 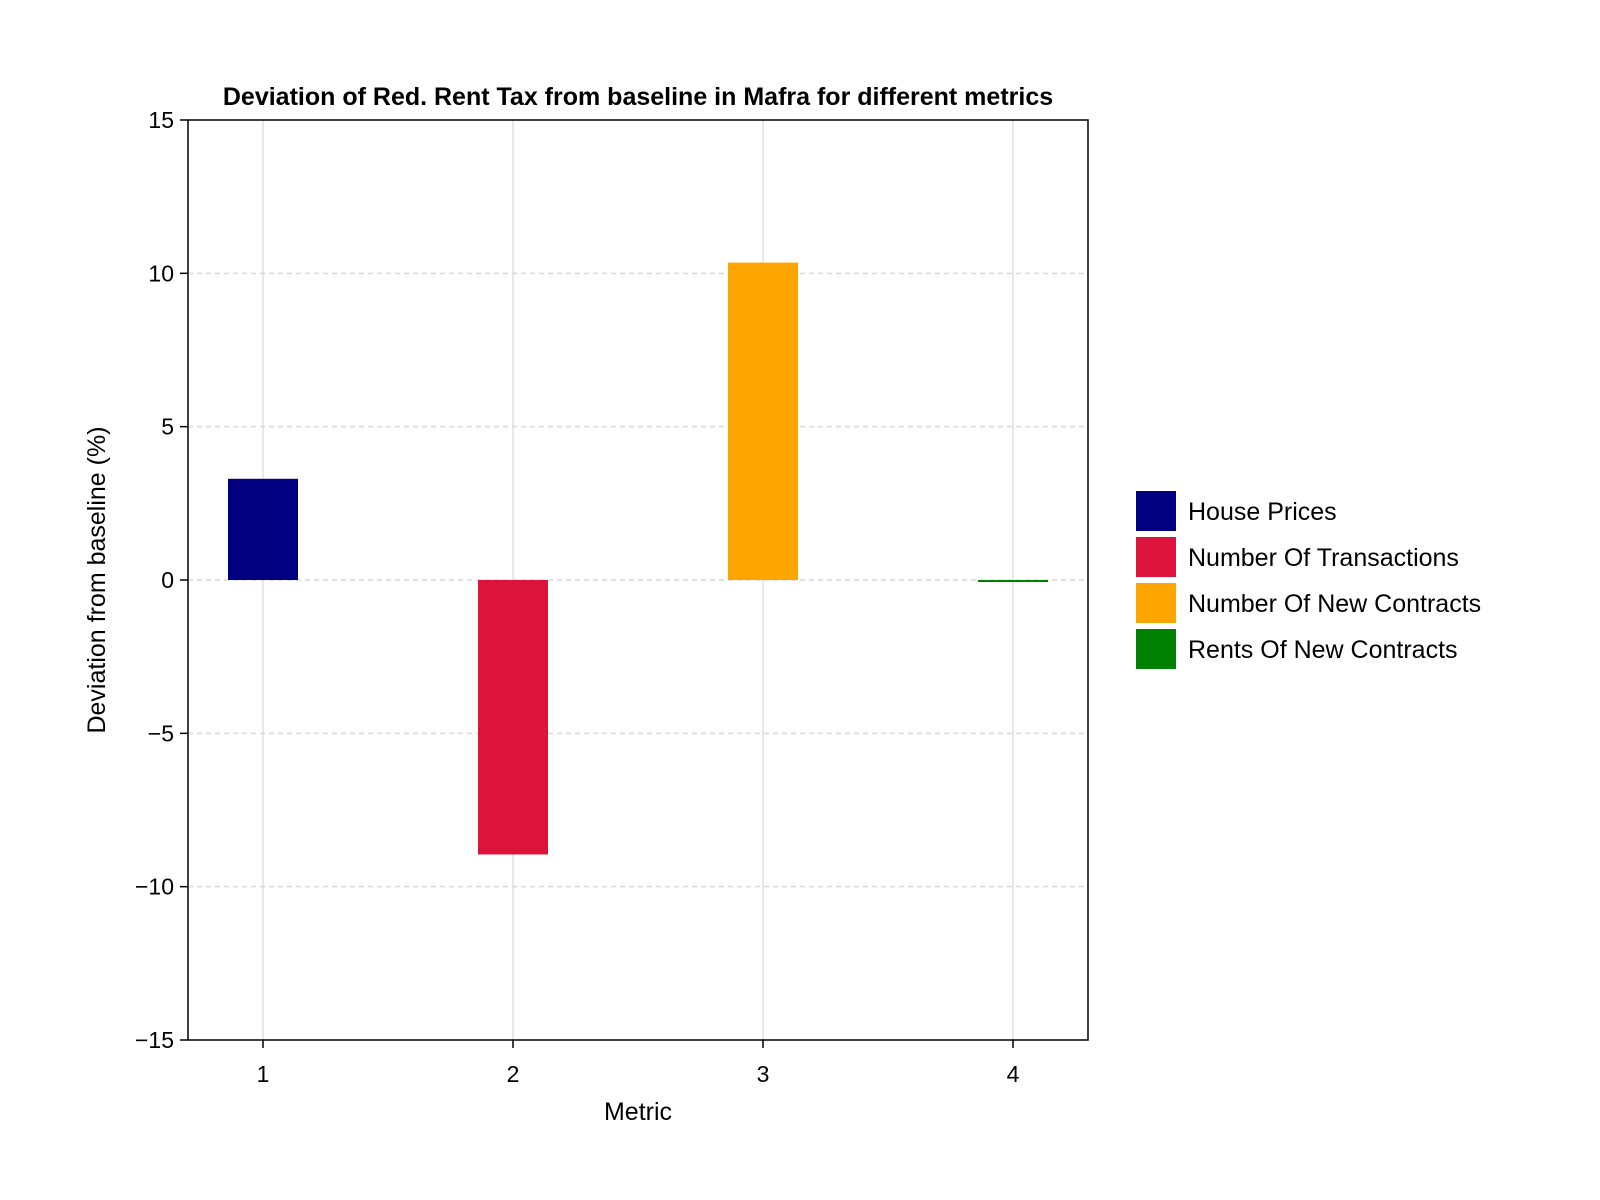 What do you see at coordinates (1013, 1074) in the screenshot?
I see `x-tick-label: 4` at bounding box center [1013, 1074].